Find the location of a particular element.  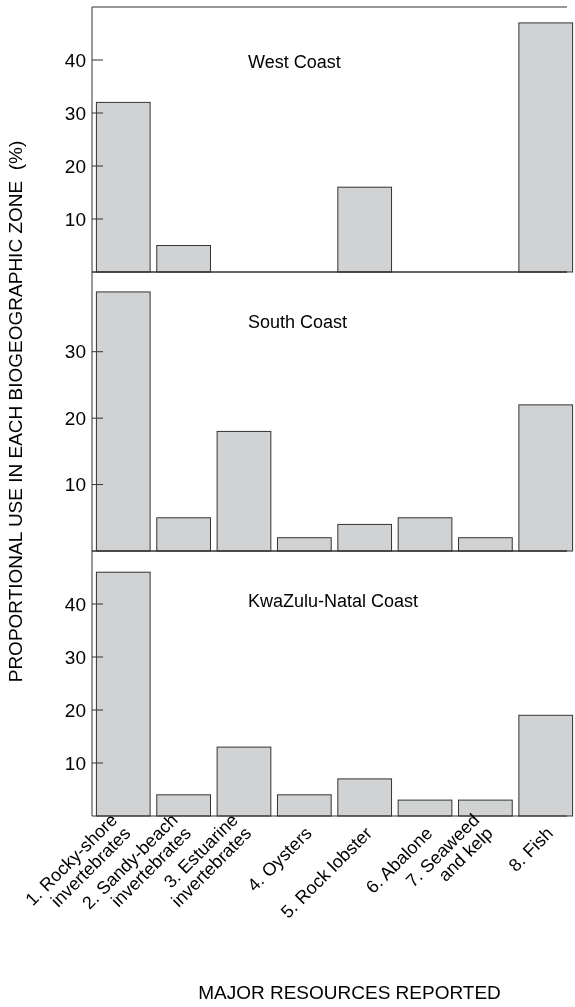

text: South Coast is located at coordinates (298, 322).